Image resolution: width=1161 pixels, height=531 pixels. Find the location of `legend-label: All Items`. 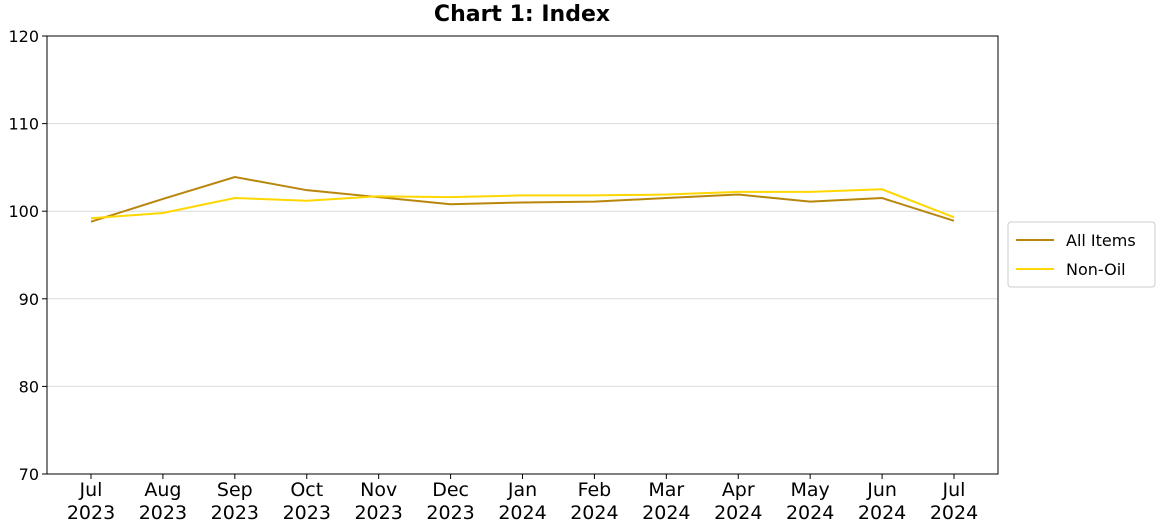

legend-label: All Items is located at coordinates (1101, 240).